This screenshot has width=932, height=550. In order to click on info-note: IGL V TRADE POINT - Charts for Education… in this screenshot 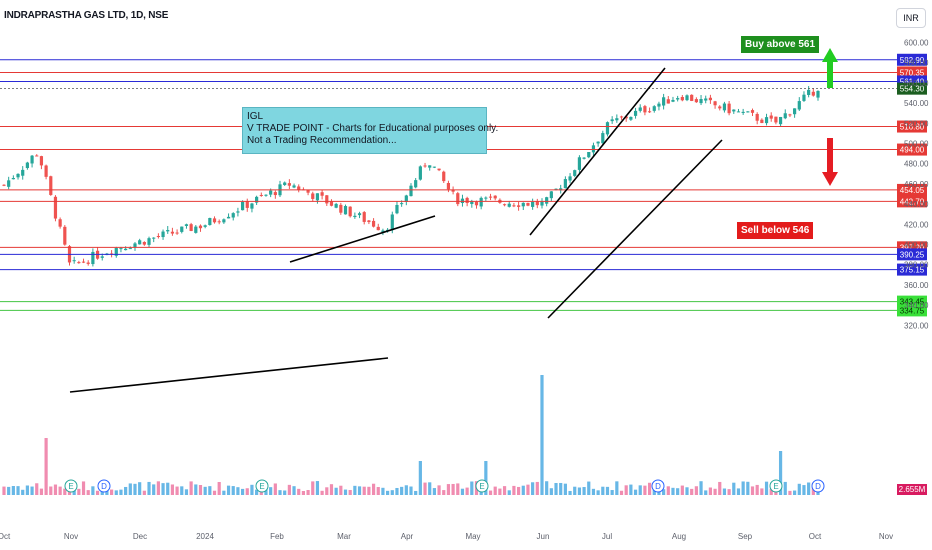, I will do `click(370, 130)`.